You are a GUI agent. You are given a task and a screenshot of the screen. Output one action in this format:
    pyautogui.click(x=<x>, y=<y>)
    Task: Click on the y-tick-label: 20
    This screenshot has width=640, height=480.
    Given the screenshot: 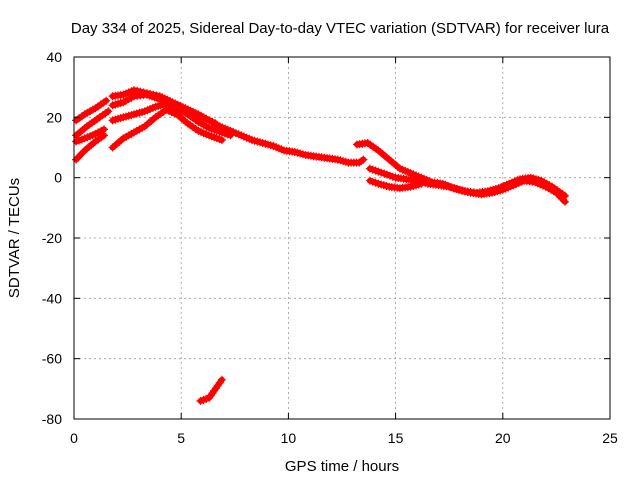 What is the action you would take?
    pyautogui.click(x=54, y=117)
    